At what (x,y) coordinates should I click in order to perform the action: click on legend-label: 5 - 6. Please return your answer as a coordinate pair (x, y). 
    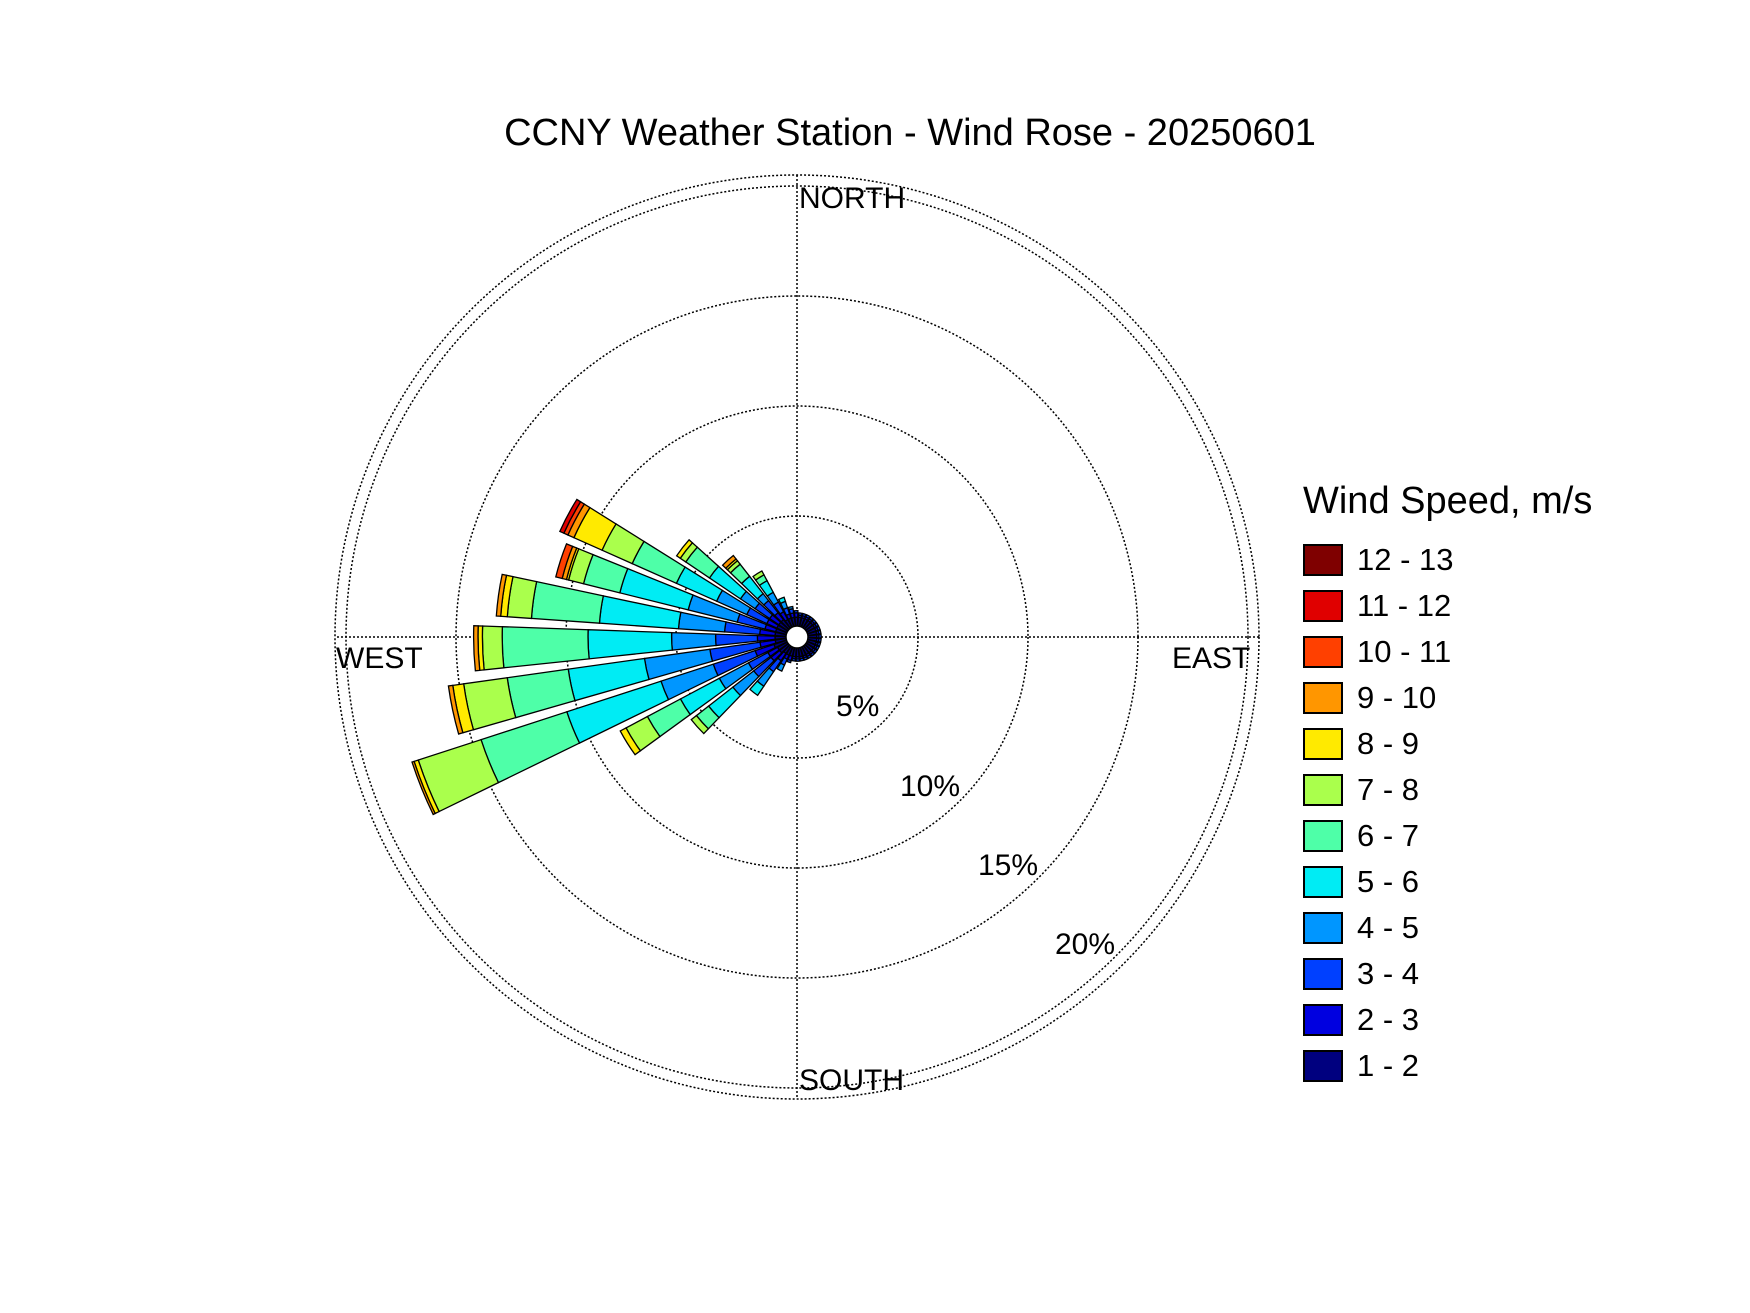
    Looking at the image, I should click on (1388, 881).